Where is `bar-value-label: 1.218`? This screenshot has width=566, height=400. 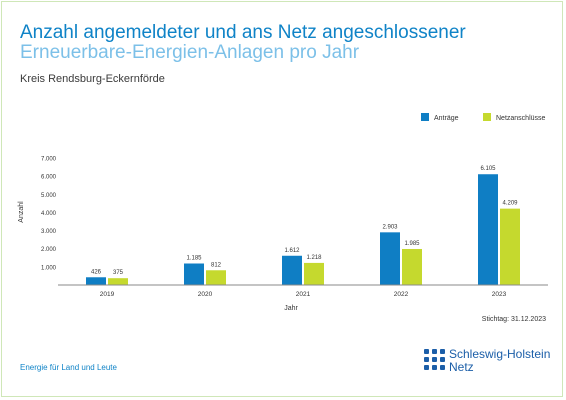
bar-value-label: 1.218 is located at coordinates (314, 258).